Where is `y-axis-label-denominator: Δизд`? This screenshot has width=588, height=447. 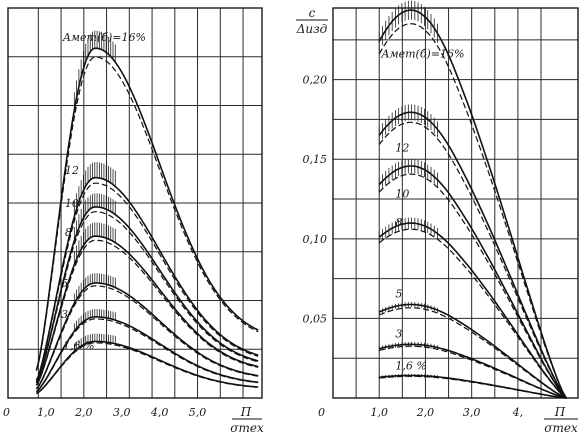 y-axis-label-denominator: Δизд is located at coordinates (312, 29).